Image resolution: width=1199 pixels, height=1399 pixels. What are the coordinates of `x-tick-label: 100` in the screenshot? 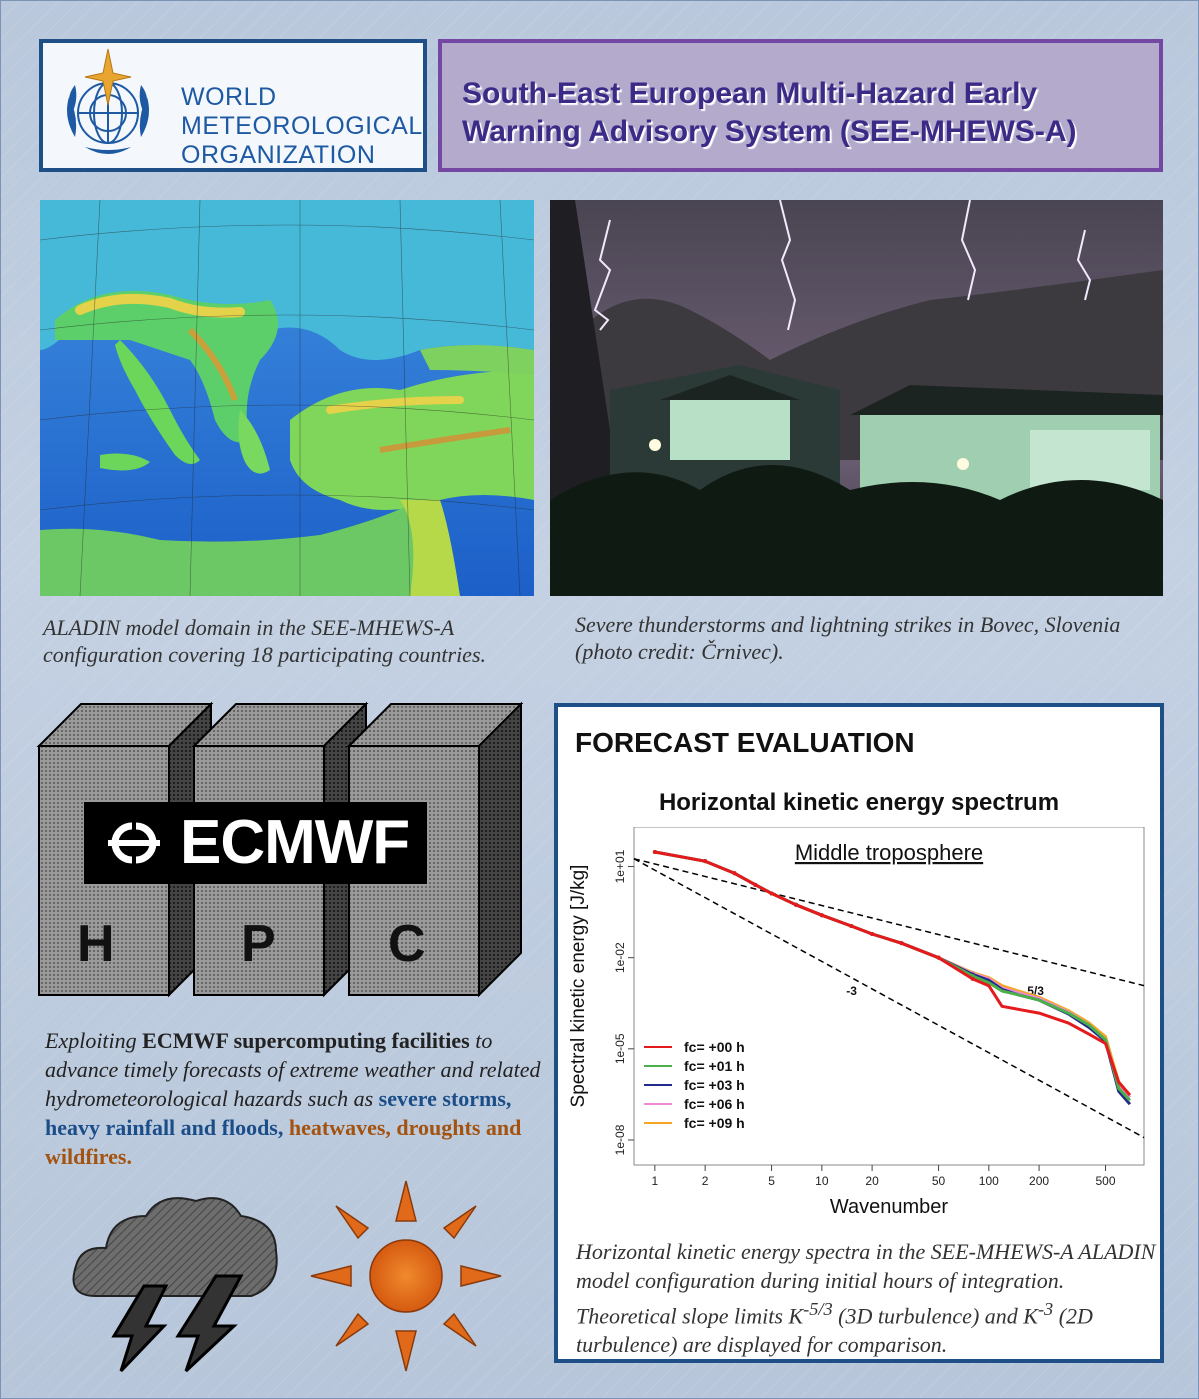 It's located at (989, 1181).